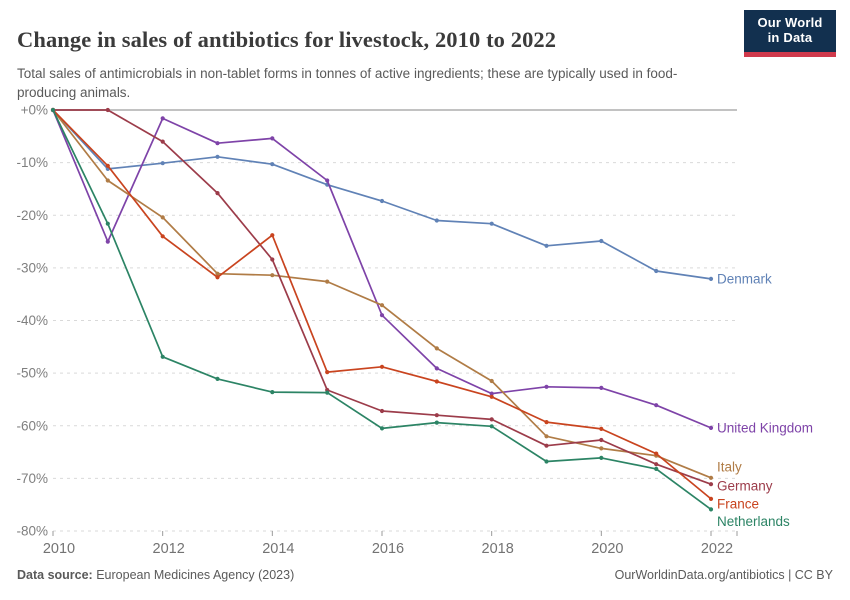 This screenshot has width=850, height=600. I want to click on data-point-denmark-2013, so click(217, 156).